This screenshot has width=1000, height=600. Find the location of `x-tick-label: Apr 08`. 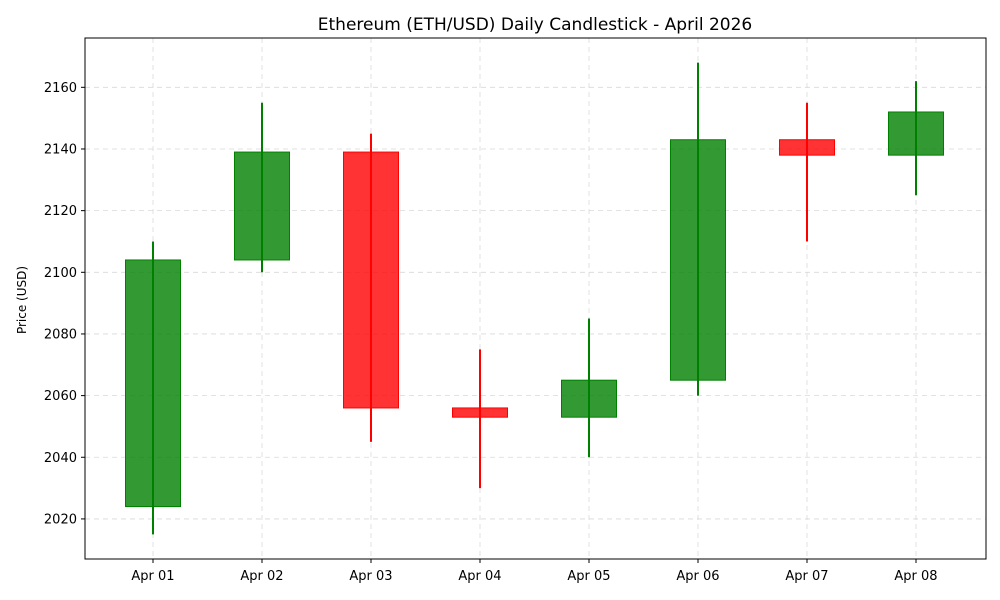

x-tick-label: Apr 08 is located at coordinates (915, 576).